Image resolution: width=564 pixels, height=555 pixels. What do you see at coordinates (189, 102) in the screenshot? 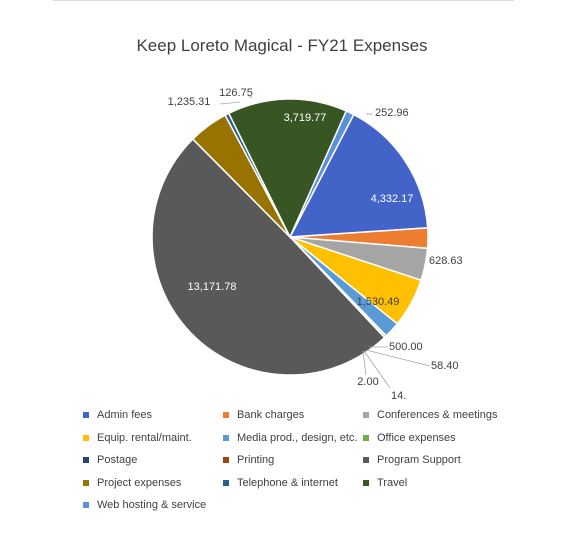
I see `data-label: 1,235.31` at bounding box center [189, 102].